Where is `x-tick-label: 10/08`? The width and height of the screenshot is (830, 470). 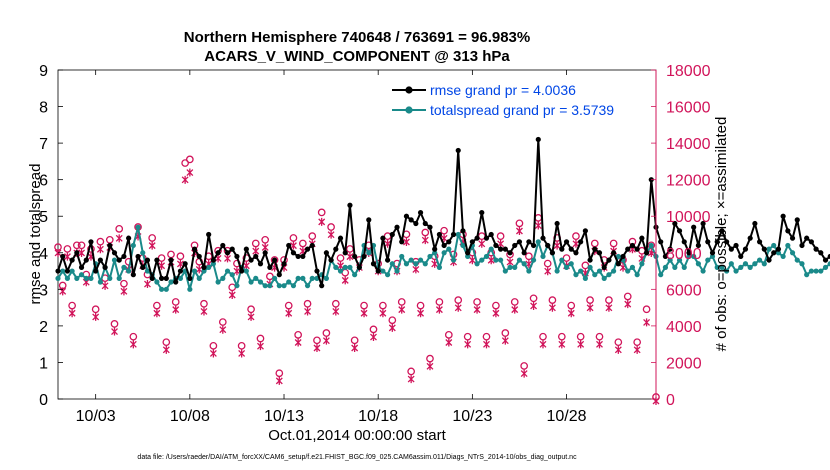
x-tick-label: 10/08 is located at coordinates (190, 416).